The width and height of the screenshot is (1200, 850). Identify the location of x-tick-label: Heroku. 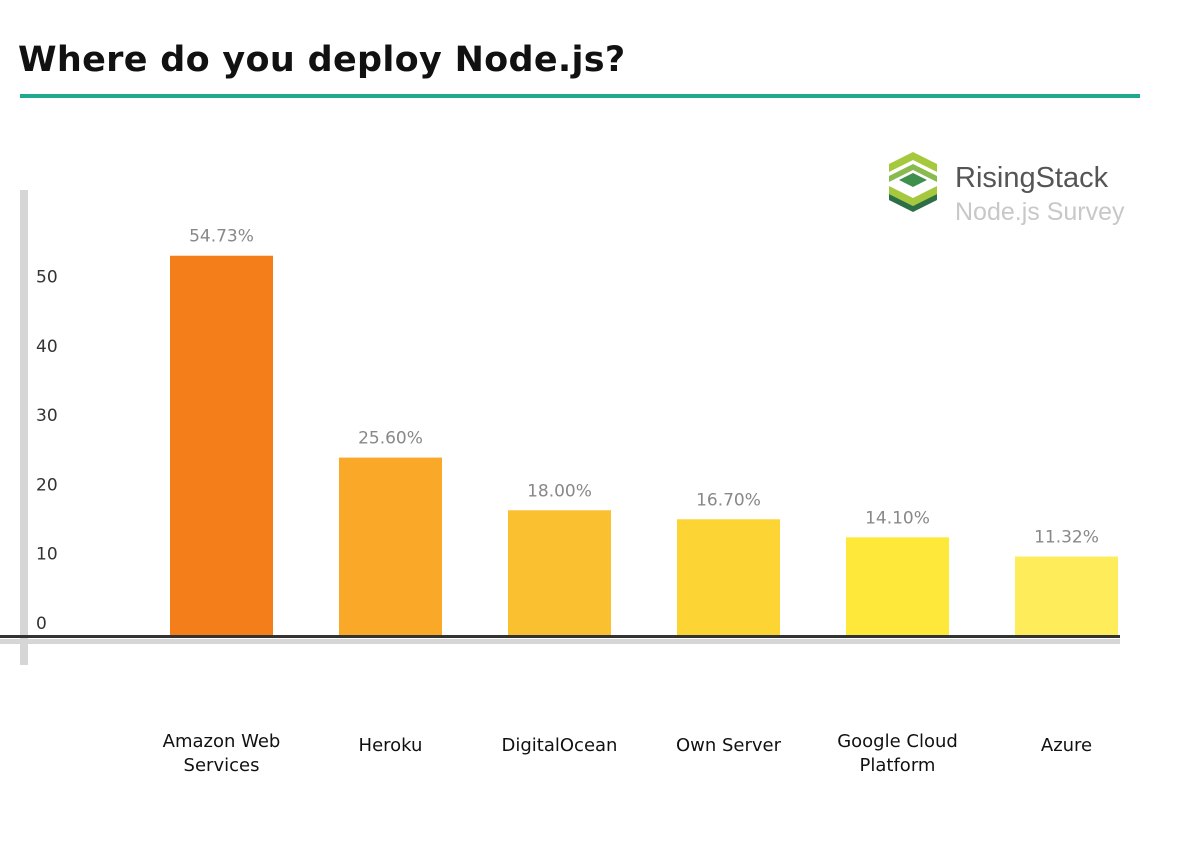
(391, 745).